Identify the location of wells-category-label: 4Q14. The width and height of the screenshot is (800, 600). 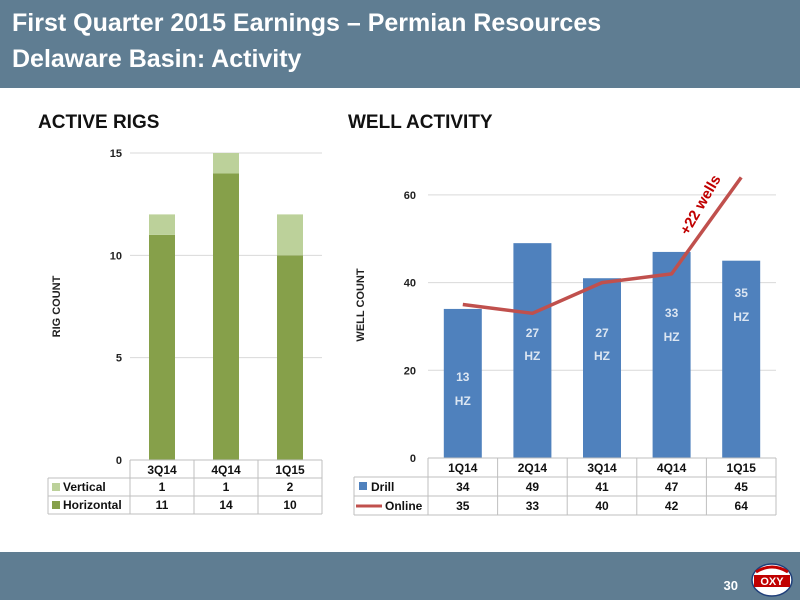
(672, 468).